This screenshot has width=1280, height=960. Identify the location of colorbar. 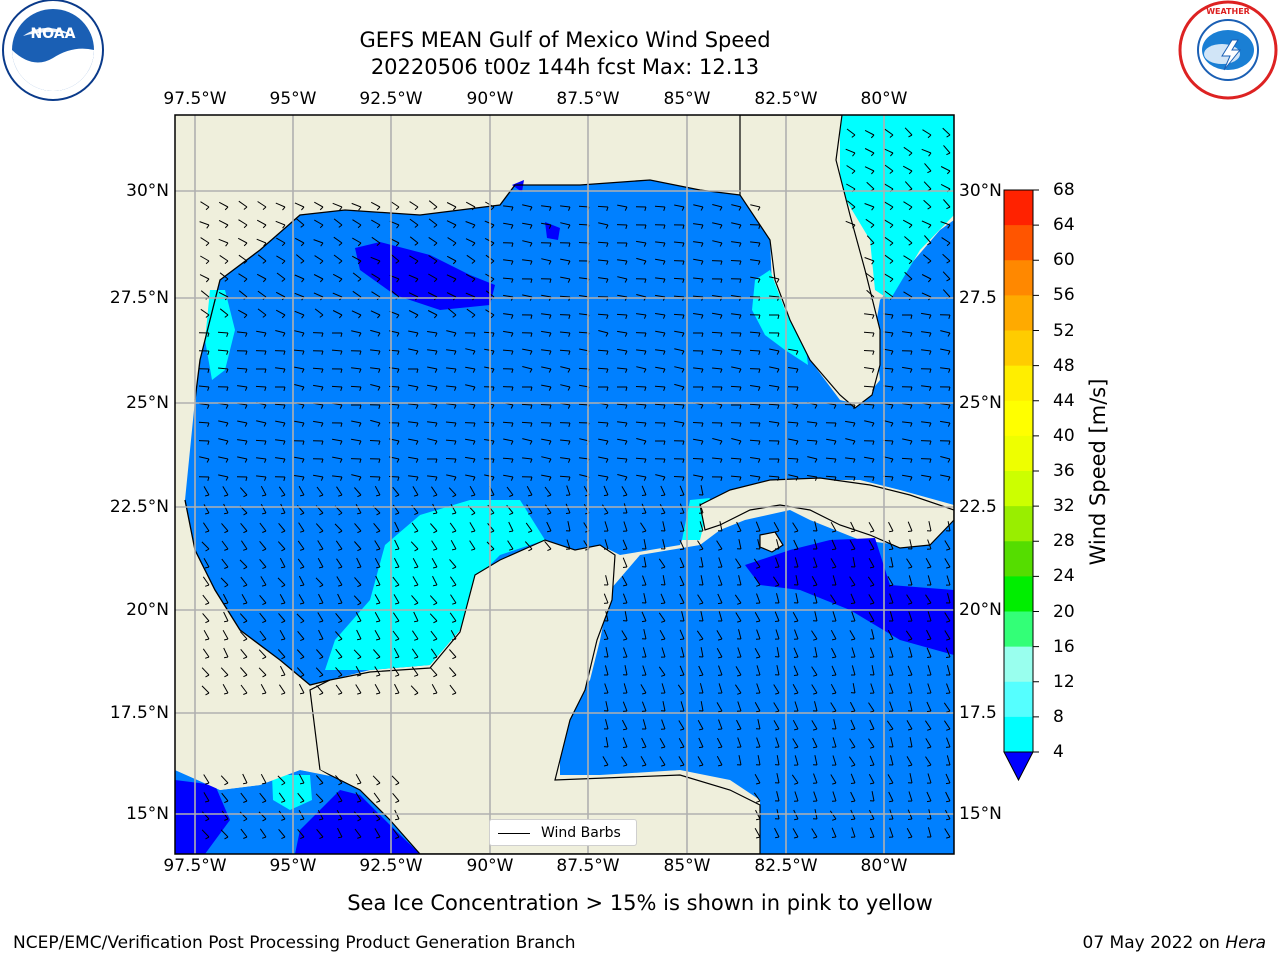
(1021, 485).